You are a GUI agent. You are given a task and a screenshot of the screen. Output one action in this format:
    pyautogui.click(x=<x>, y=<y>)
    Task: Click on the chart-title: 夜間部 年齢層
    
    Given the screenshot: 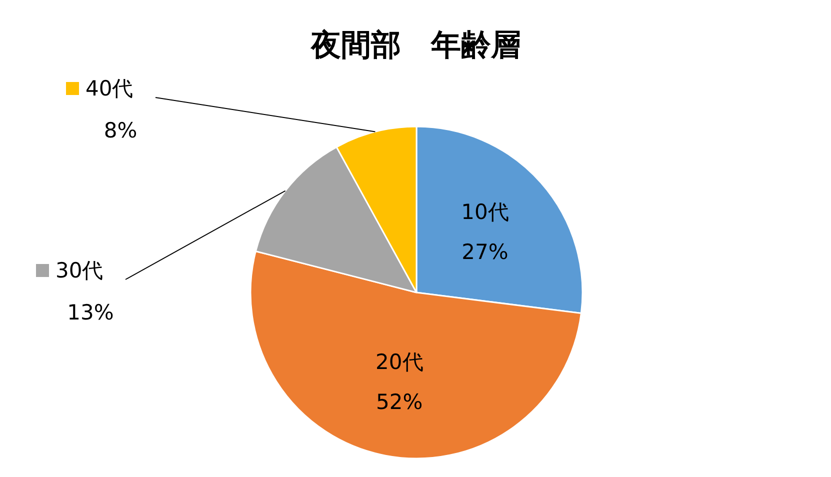 What is the action you would take?
    pyautogui.click(x=415, y=45)
    